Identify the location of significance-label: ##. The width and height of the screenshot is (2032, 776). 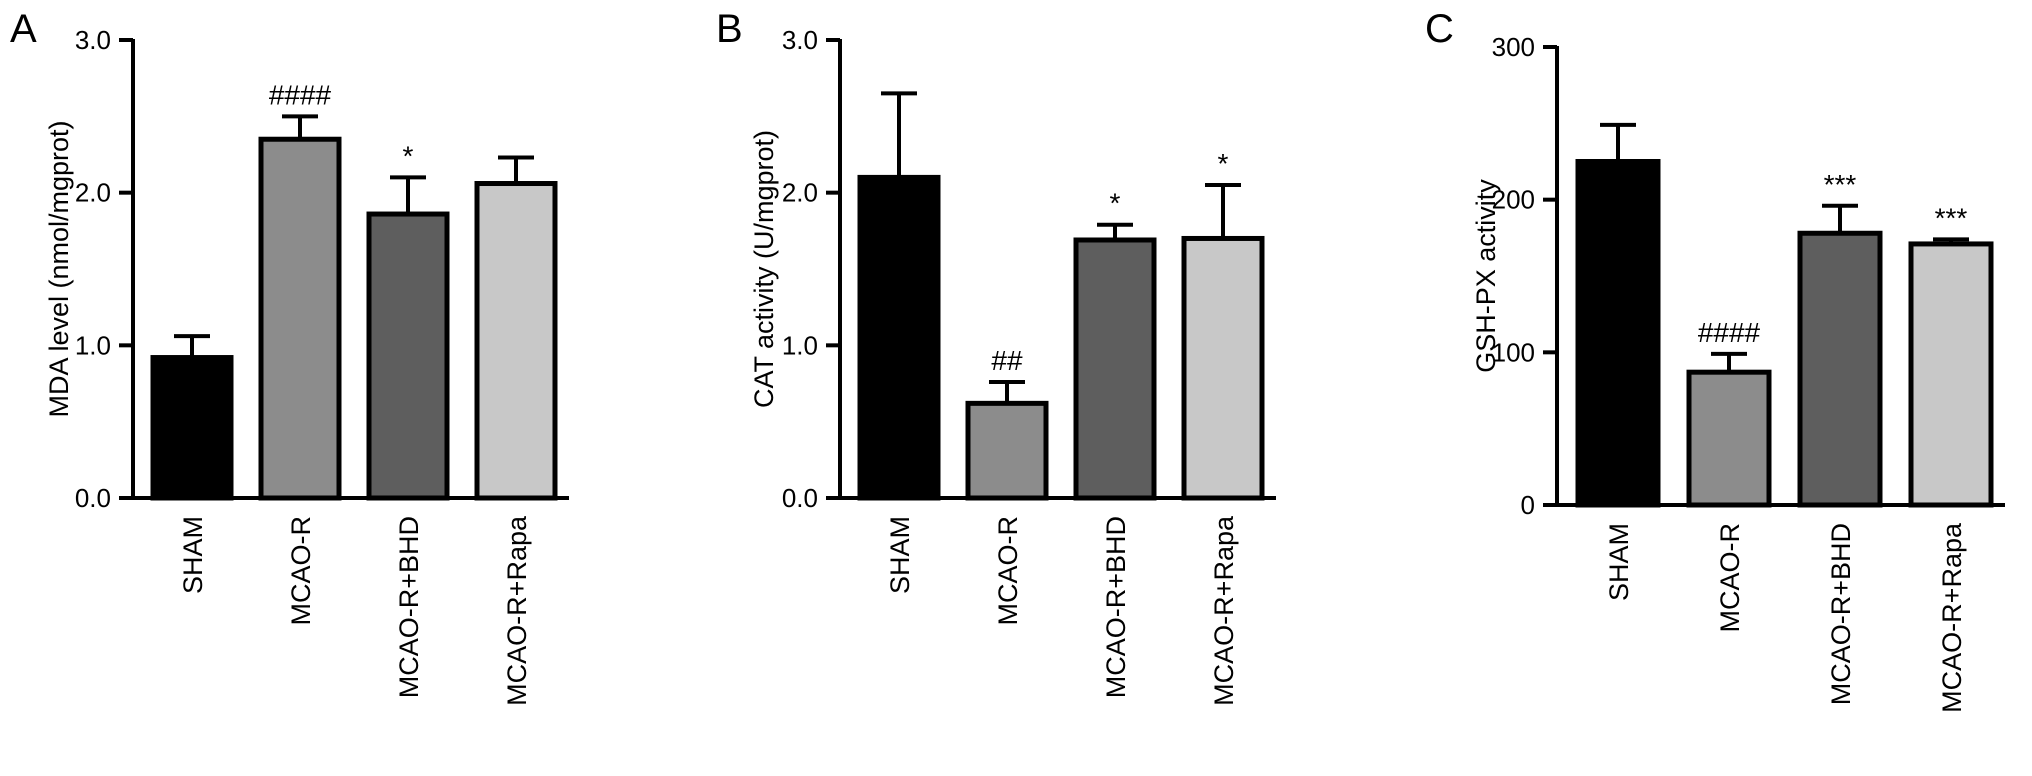
(1007, 360).